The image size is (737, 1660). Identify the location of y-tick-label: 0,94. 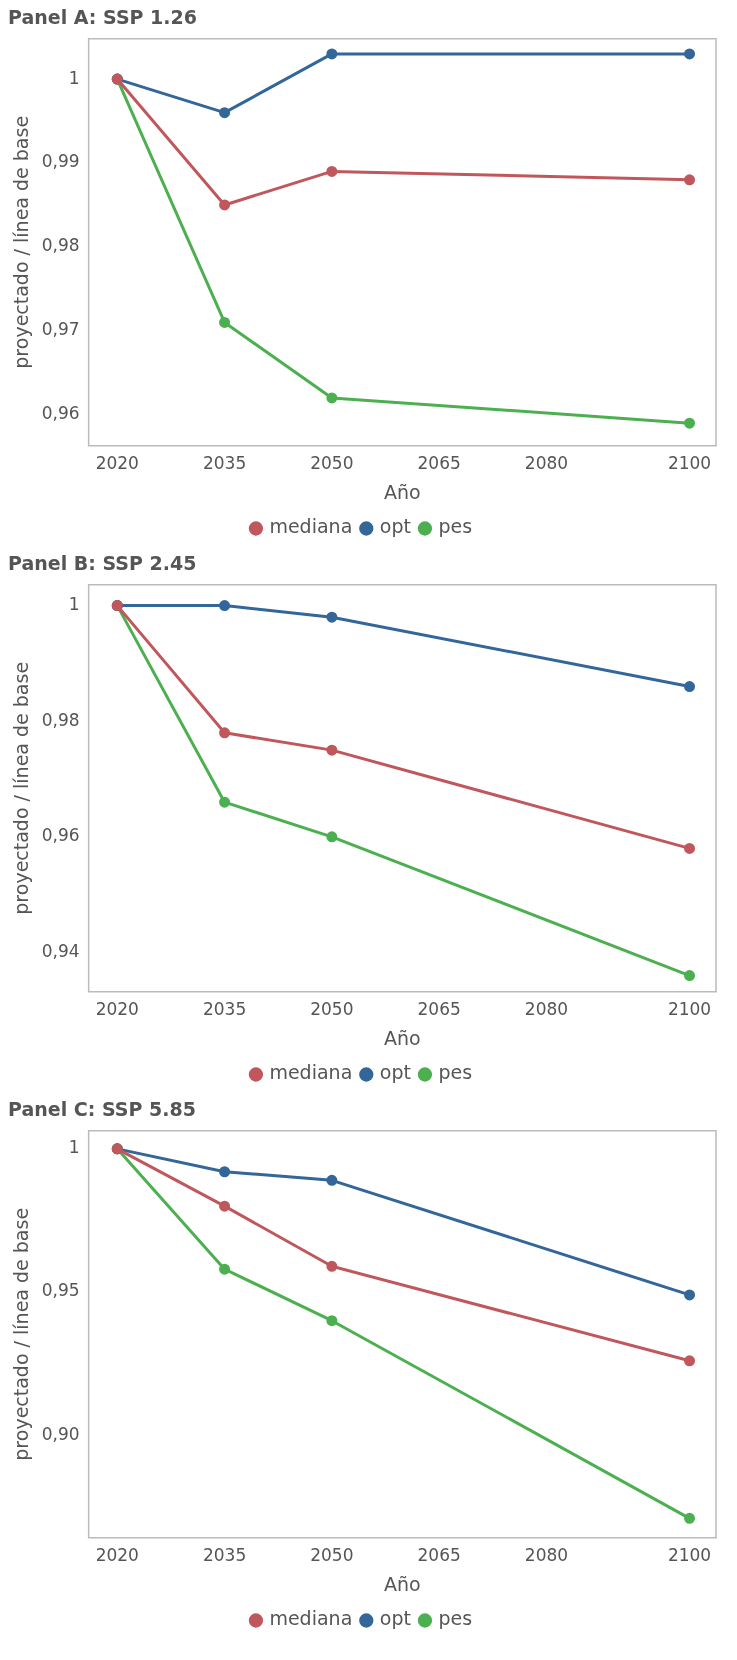
(60, 950).